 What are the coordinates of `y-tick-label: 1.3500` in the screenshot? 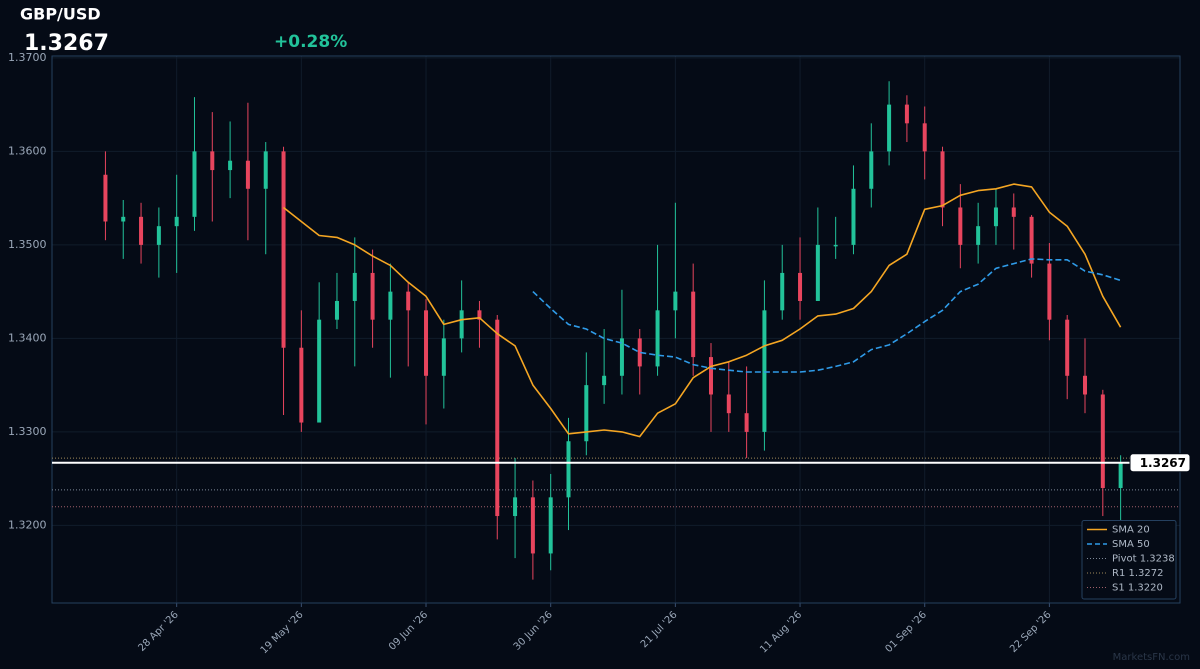 It's located at (27, 244).